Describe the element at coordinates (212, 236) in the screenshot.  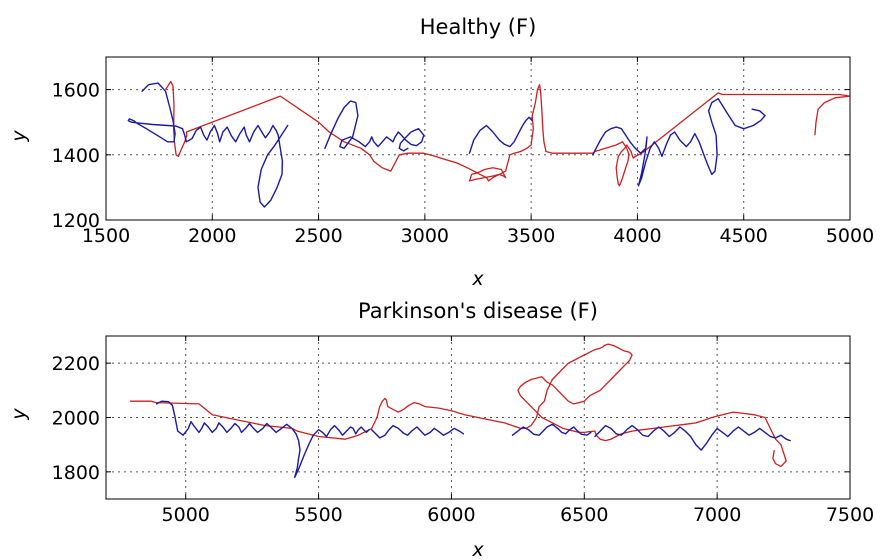
I see `x-tick-label: 2000` at that location.